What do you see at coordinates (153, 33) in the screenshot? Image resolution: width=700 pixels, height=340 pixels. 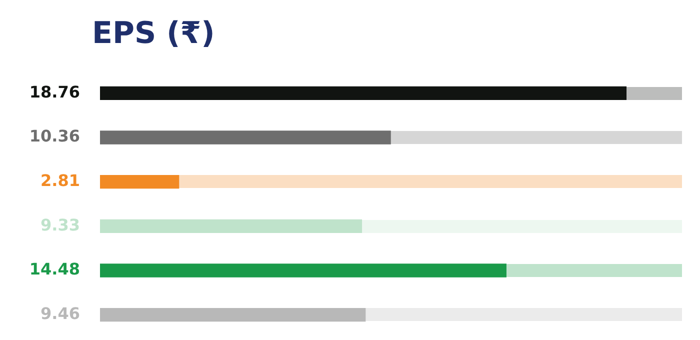 I see `chart-title: EPS (₹)` at bounding box center [153, 33].